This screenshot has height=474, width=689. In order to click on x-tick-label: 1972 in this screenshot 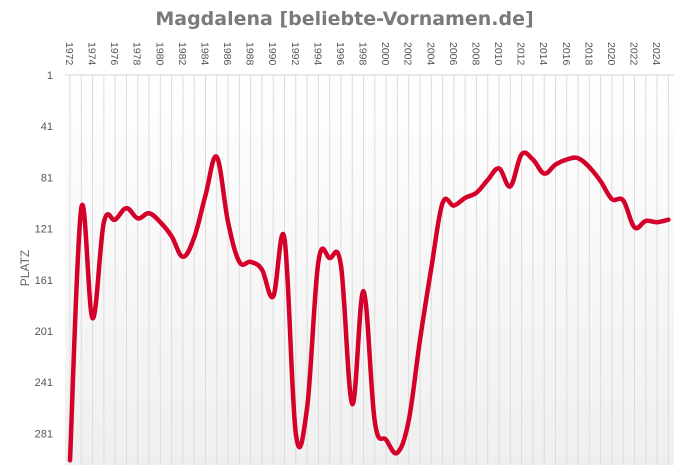, I will do `click(69, 54)`.